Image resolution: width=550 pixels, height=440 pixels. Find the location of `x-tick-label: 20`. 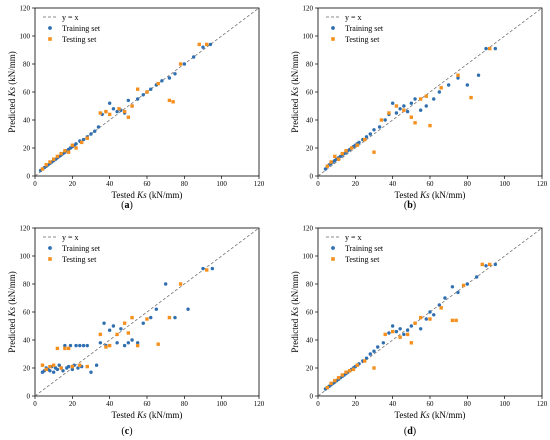

x-tick-label: 20 is located at coordinates (356, 404).